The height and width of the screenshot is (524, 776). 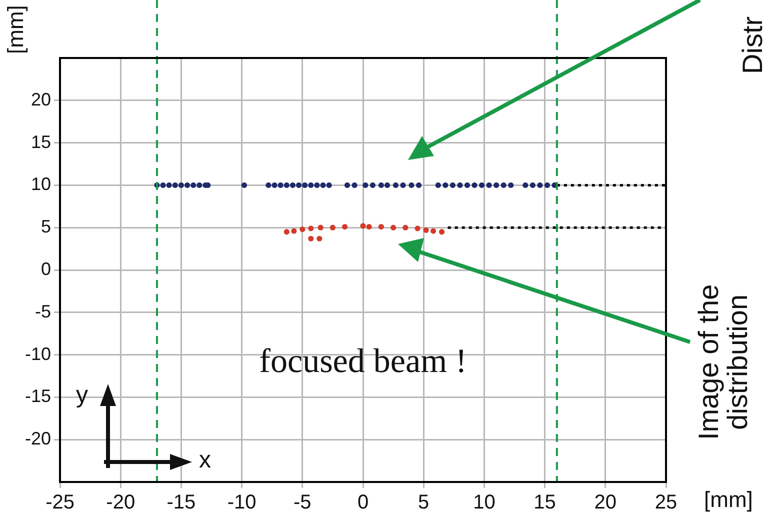 What do you see at coordinates (363, 361) in the screenshot?
I see `annotation: focused beam !` at bounding box center [363, 361].